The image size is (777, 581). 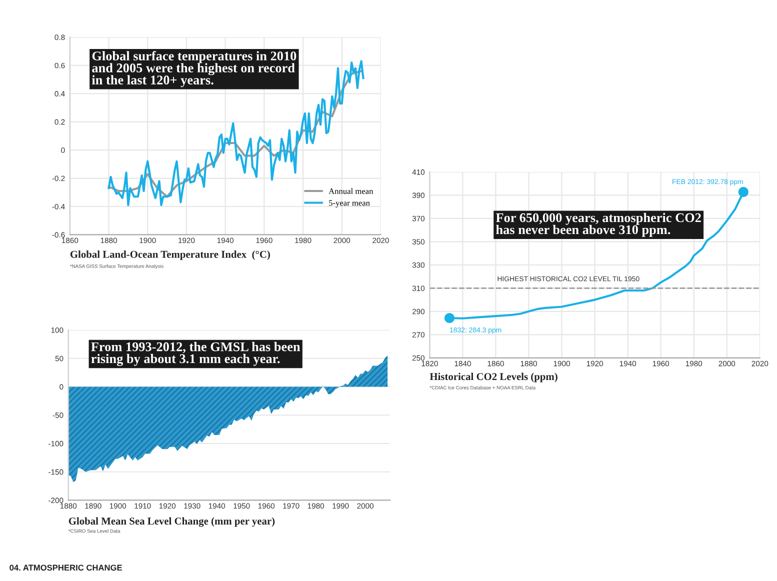 I want to click on annotation: From 1993-2012, the GMSL has been rising by about 3.1 mm each year., so click(x=195, y=354).